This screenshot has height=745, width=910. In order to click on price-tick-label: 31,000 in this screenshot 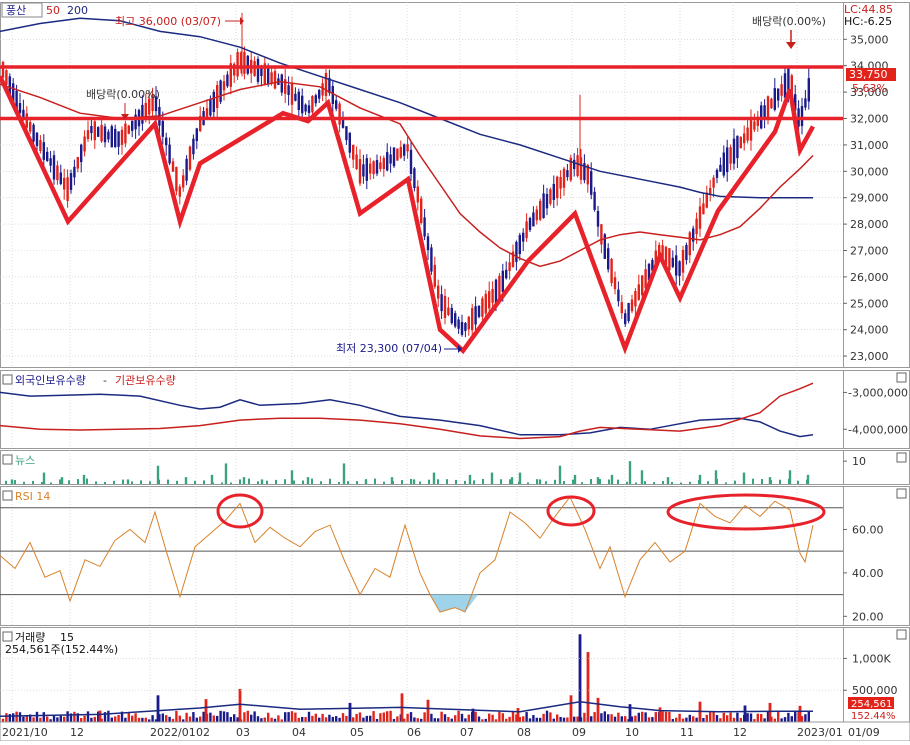, I will do `click(869, 145)`.